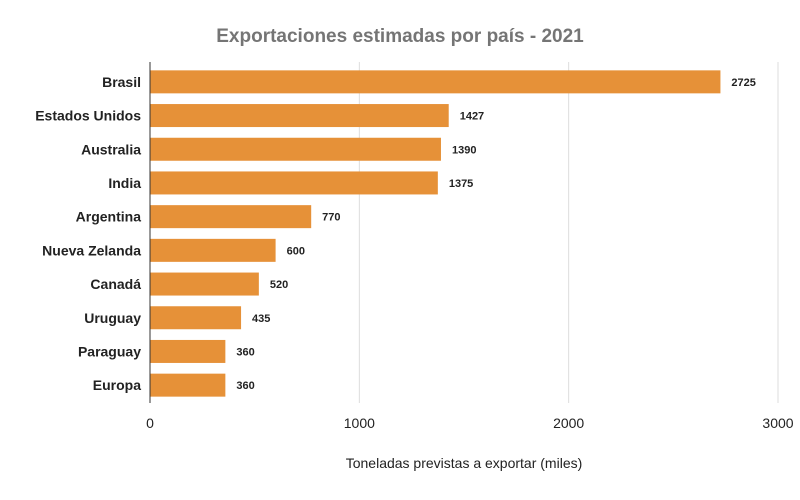  What do you see at coordinates (743, 83) in the screenshot?
I see `data-label: 2725` at bounding box center [743, 83].